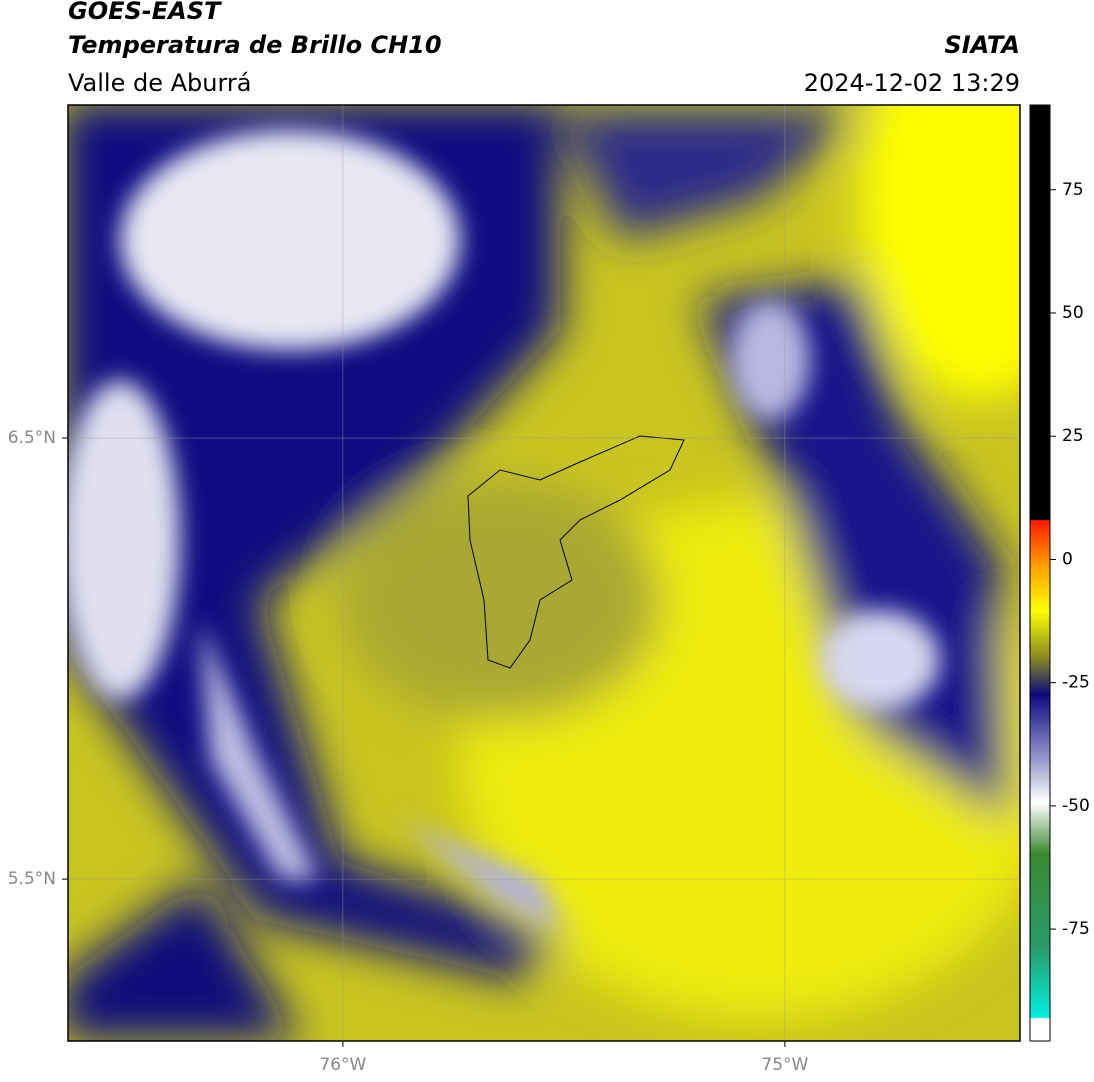  I want to click on colorbar-label: 0, so click(1067, 559).